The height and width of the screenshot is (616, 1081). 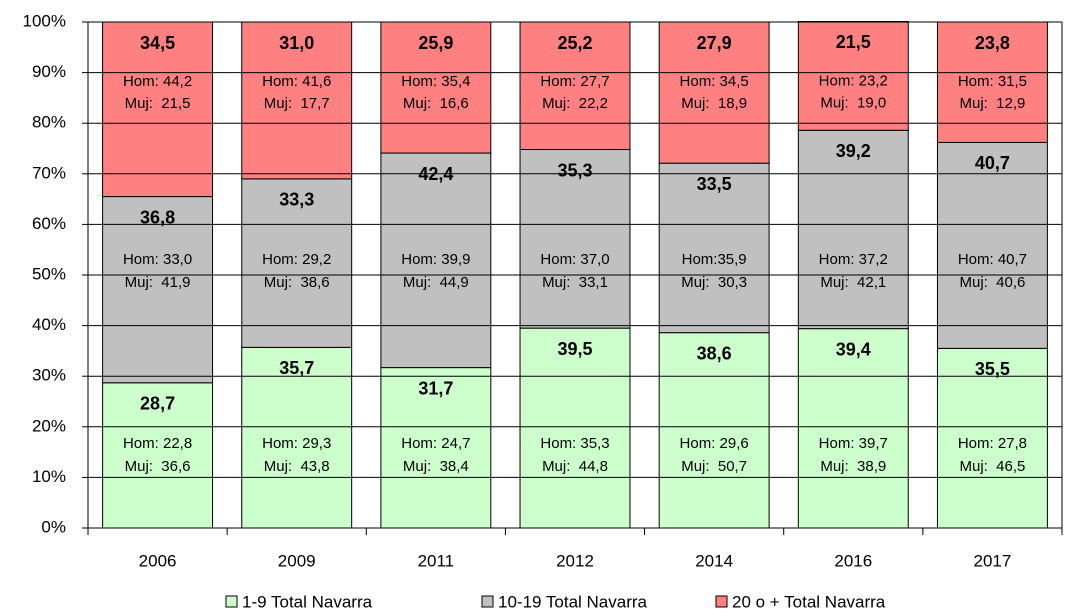 I want to click on annotation: Muj: 19,0, so click(x=853, y=102).